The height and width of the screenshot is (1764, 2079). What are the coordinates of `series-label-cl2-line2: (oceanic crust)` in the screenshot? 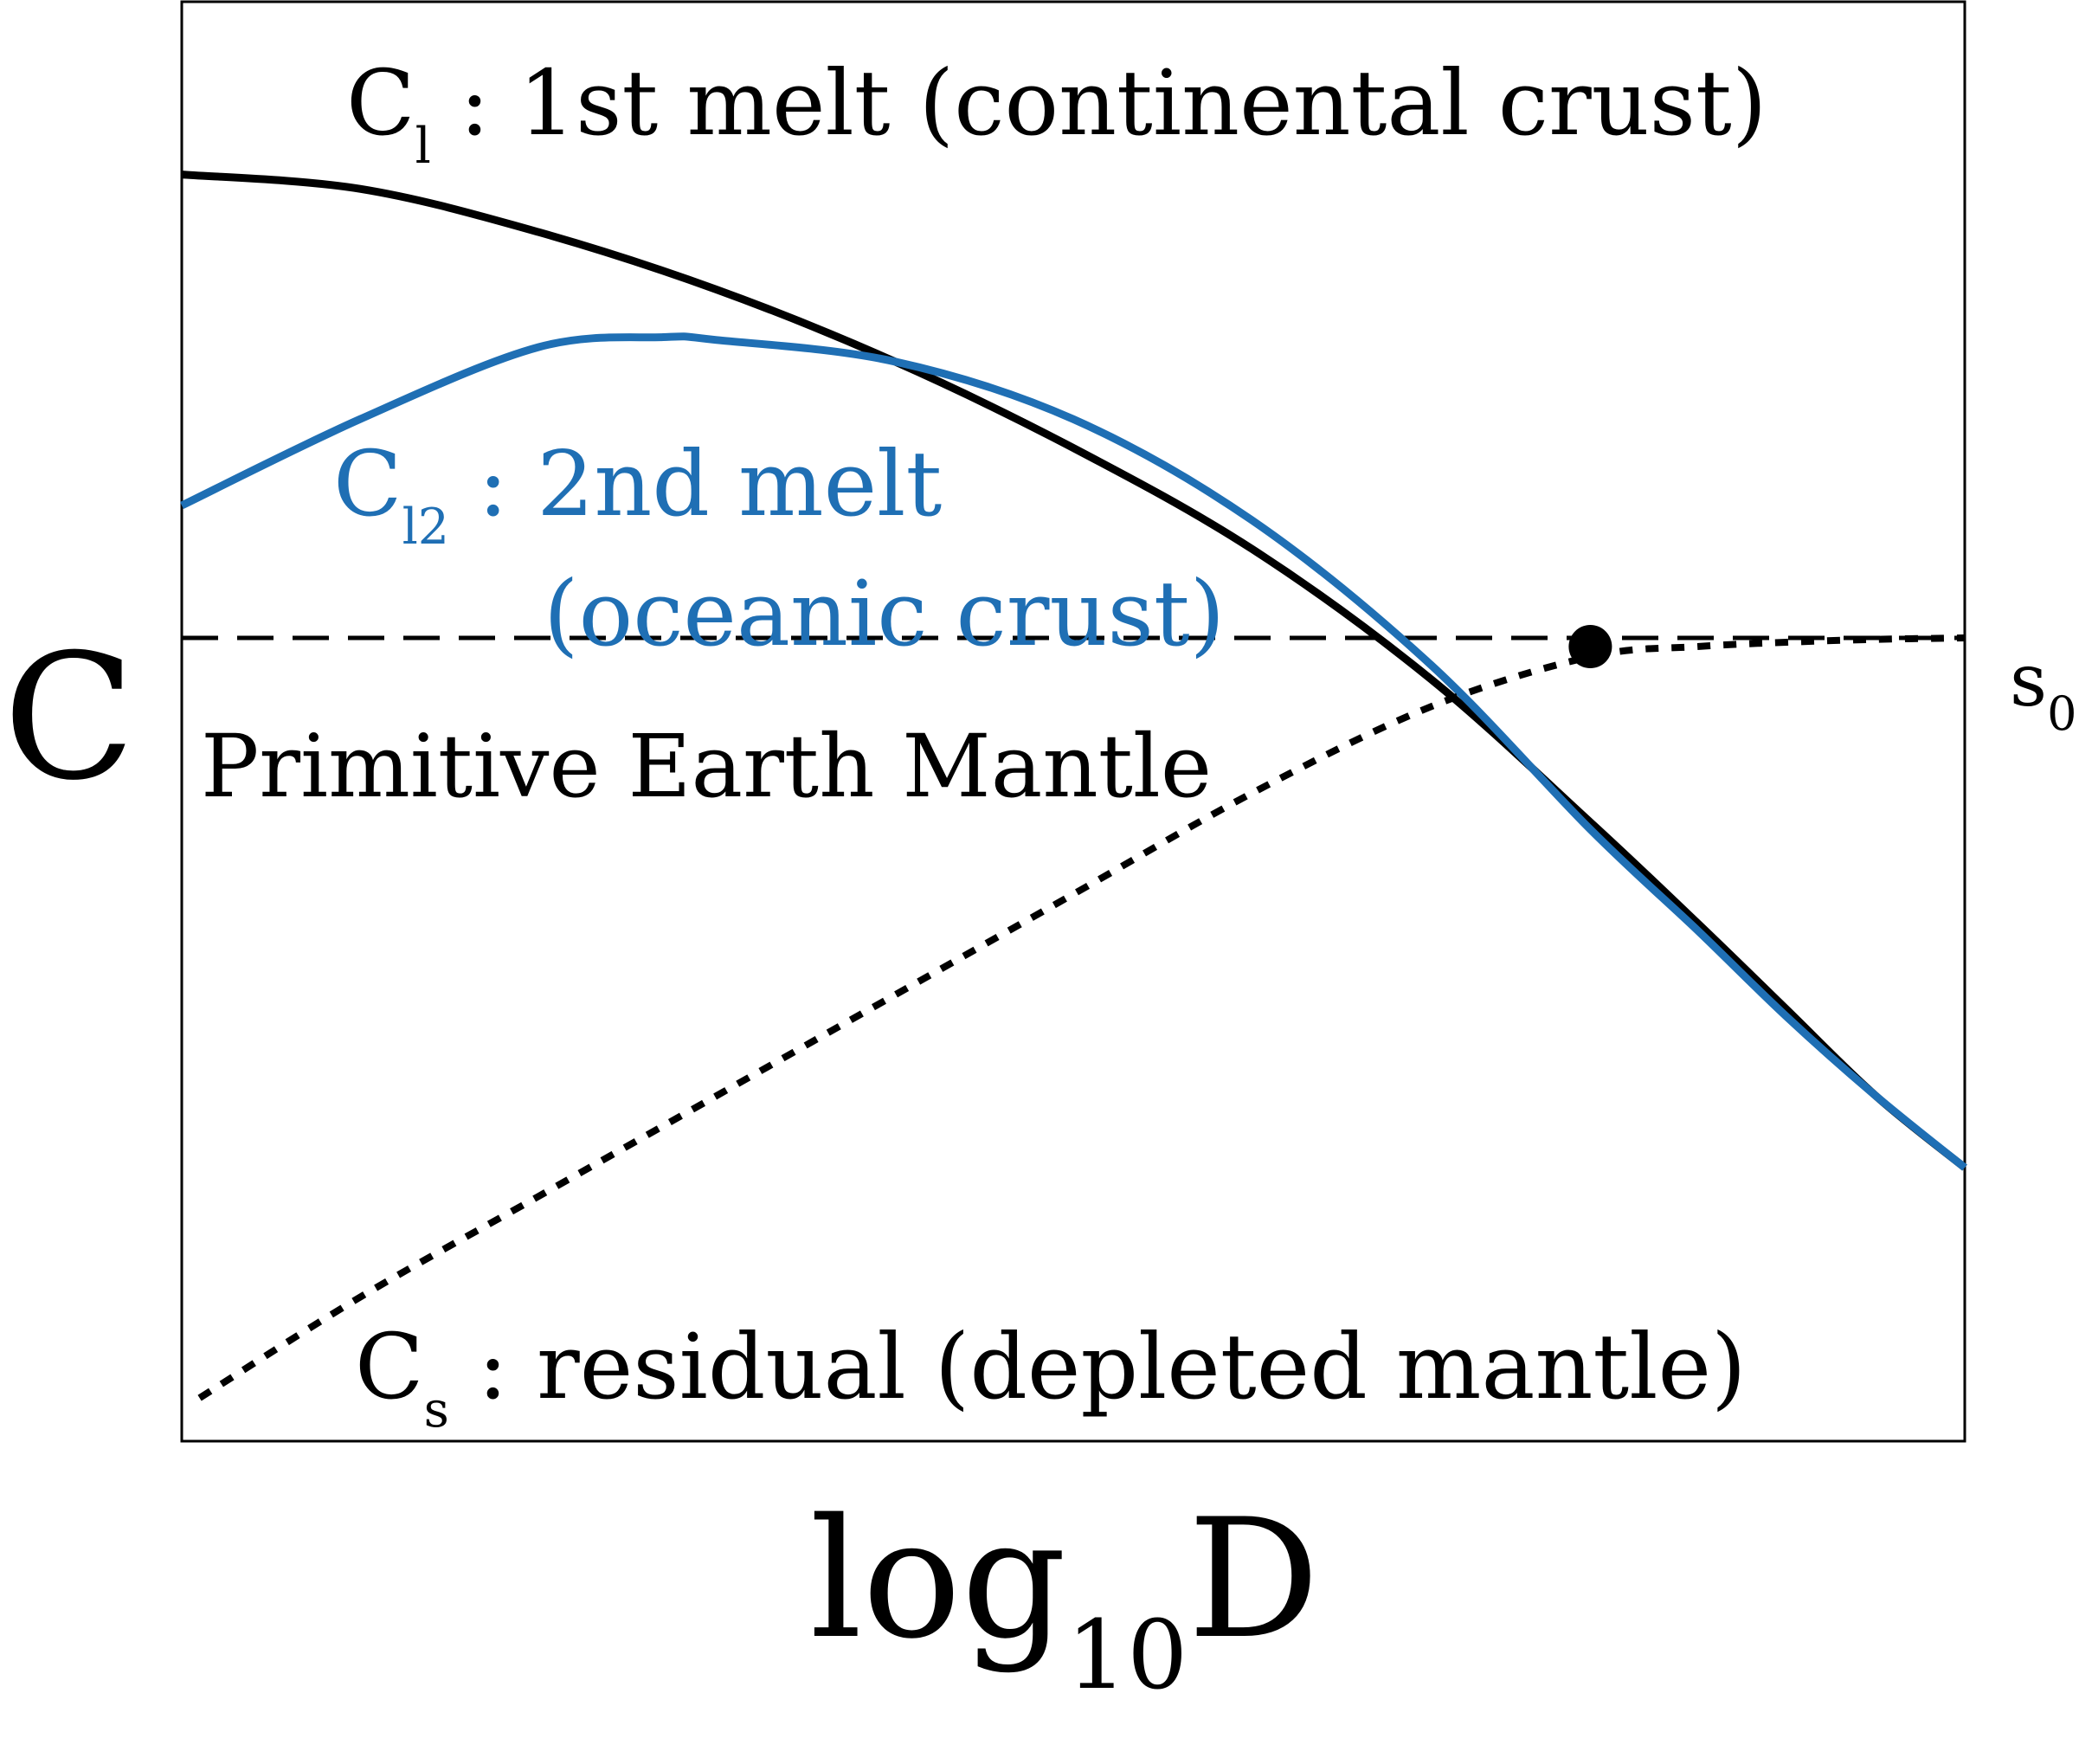 It's located at (884, 613).